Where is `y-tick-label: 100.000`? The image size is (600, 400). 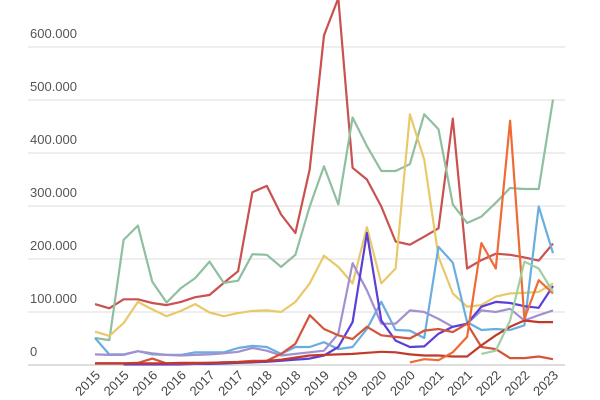 y-tick-label: 100.000 is located at coordinates (53, 298).